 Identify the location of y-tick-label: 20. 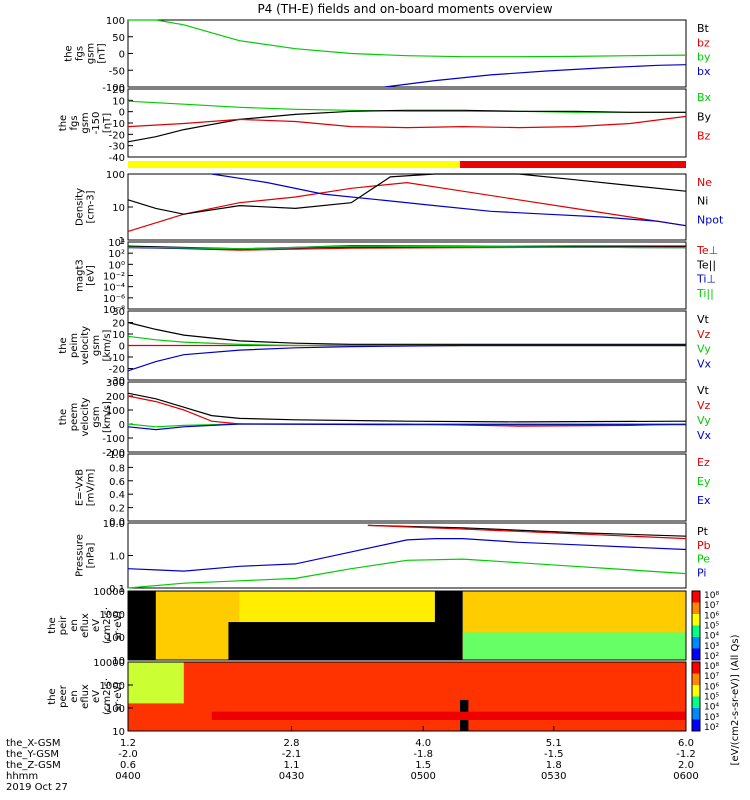
(118, 324).